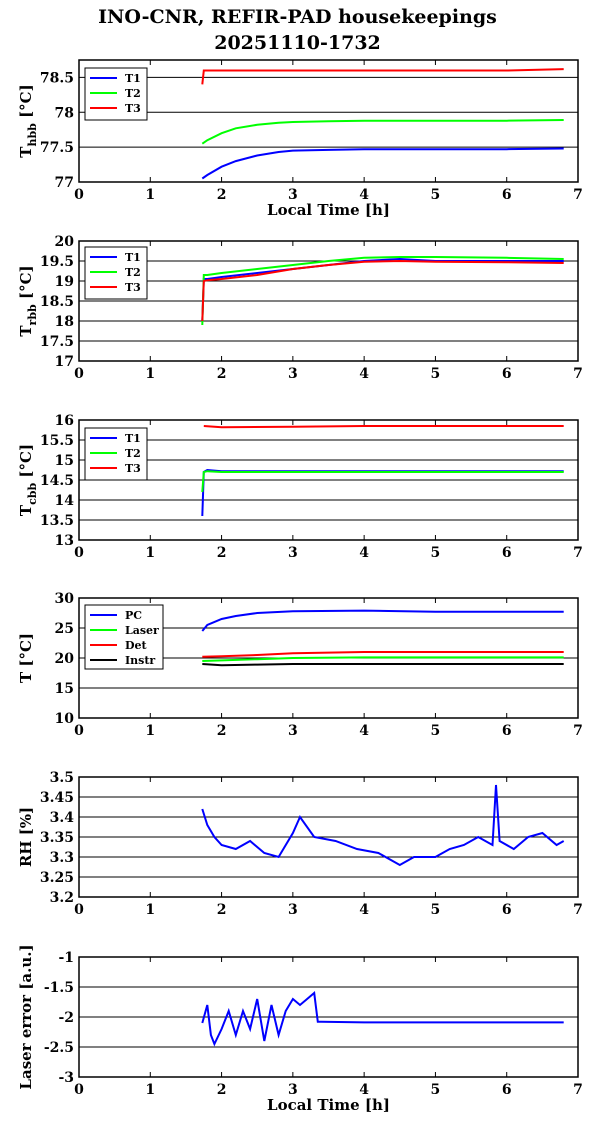 The image size is (595, 1134). What do you see at coordinates (57, 302) in the screenshot?
I see `y-tick-label: 18.5` at bounding box center [57, 302].